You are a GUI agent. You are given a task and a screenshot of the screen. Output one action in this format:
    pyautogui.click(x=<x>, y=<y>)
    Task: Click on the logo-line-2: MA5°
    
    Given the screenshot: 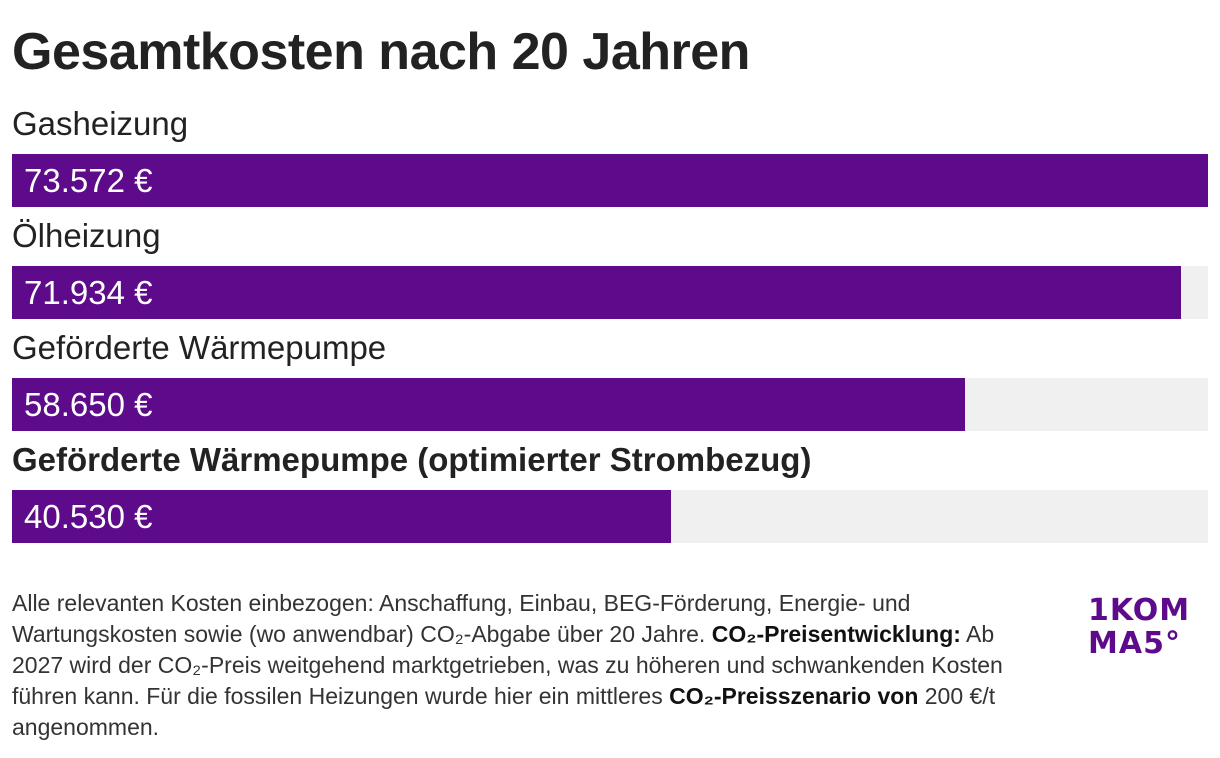 What is the action you would take?
    pyautogui.click(x=1134, y=643)
    